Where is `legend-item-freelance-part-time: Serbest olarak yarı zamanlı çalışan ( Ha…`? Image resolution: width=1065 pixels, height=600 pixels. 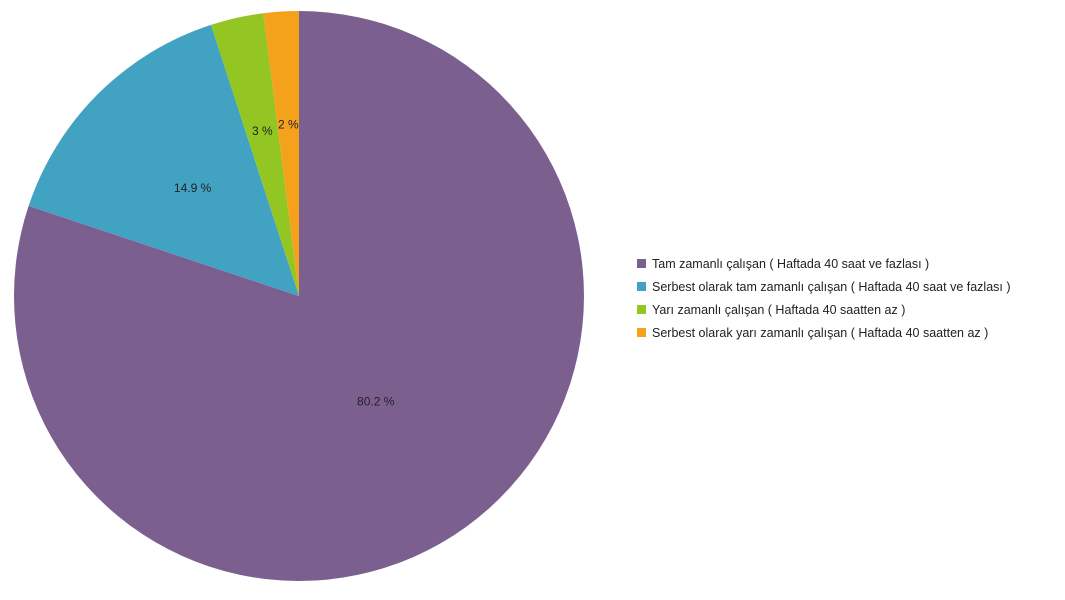 legend-item-freelance-part-time: Serbest olarak yarı zamanlı çalışan ( Ha… is located at coordinates (824, 332).